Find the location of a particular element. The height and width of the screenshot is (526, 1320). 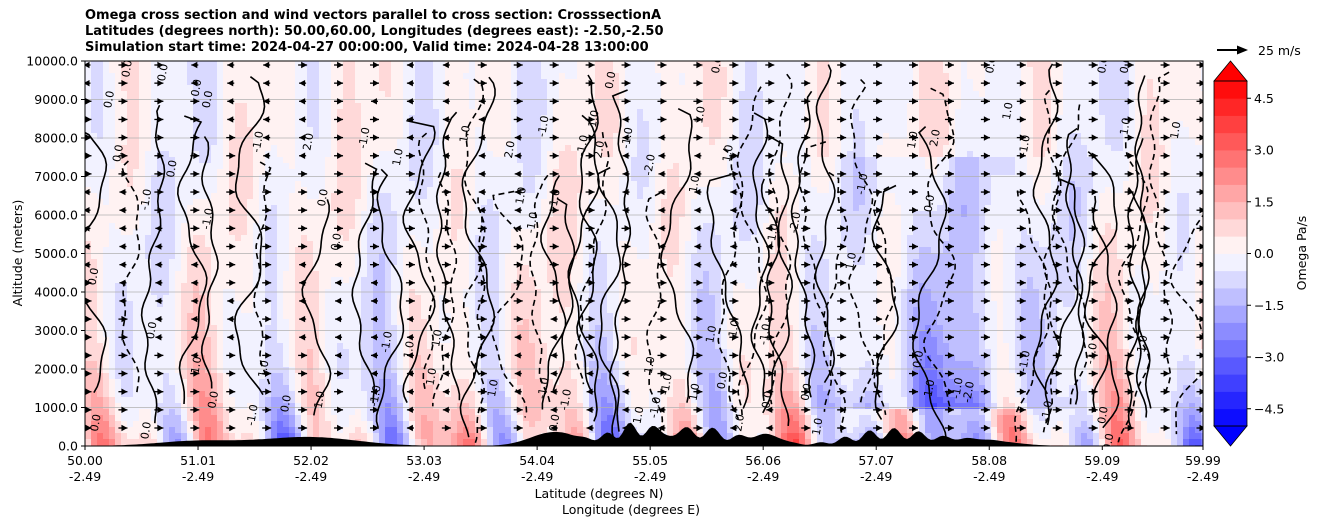

colorbar-tick-label: 1.5 is located at coordinates (1264, 201).